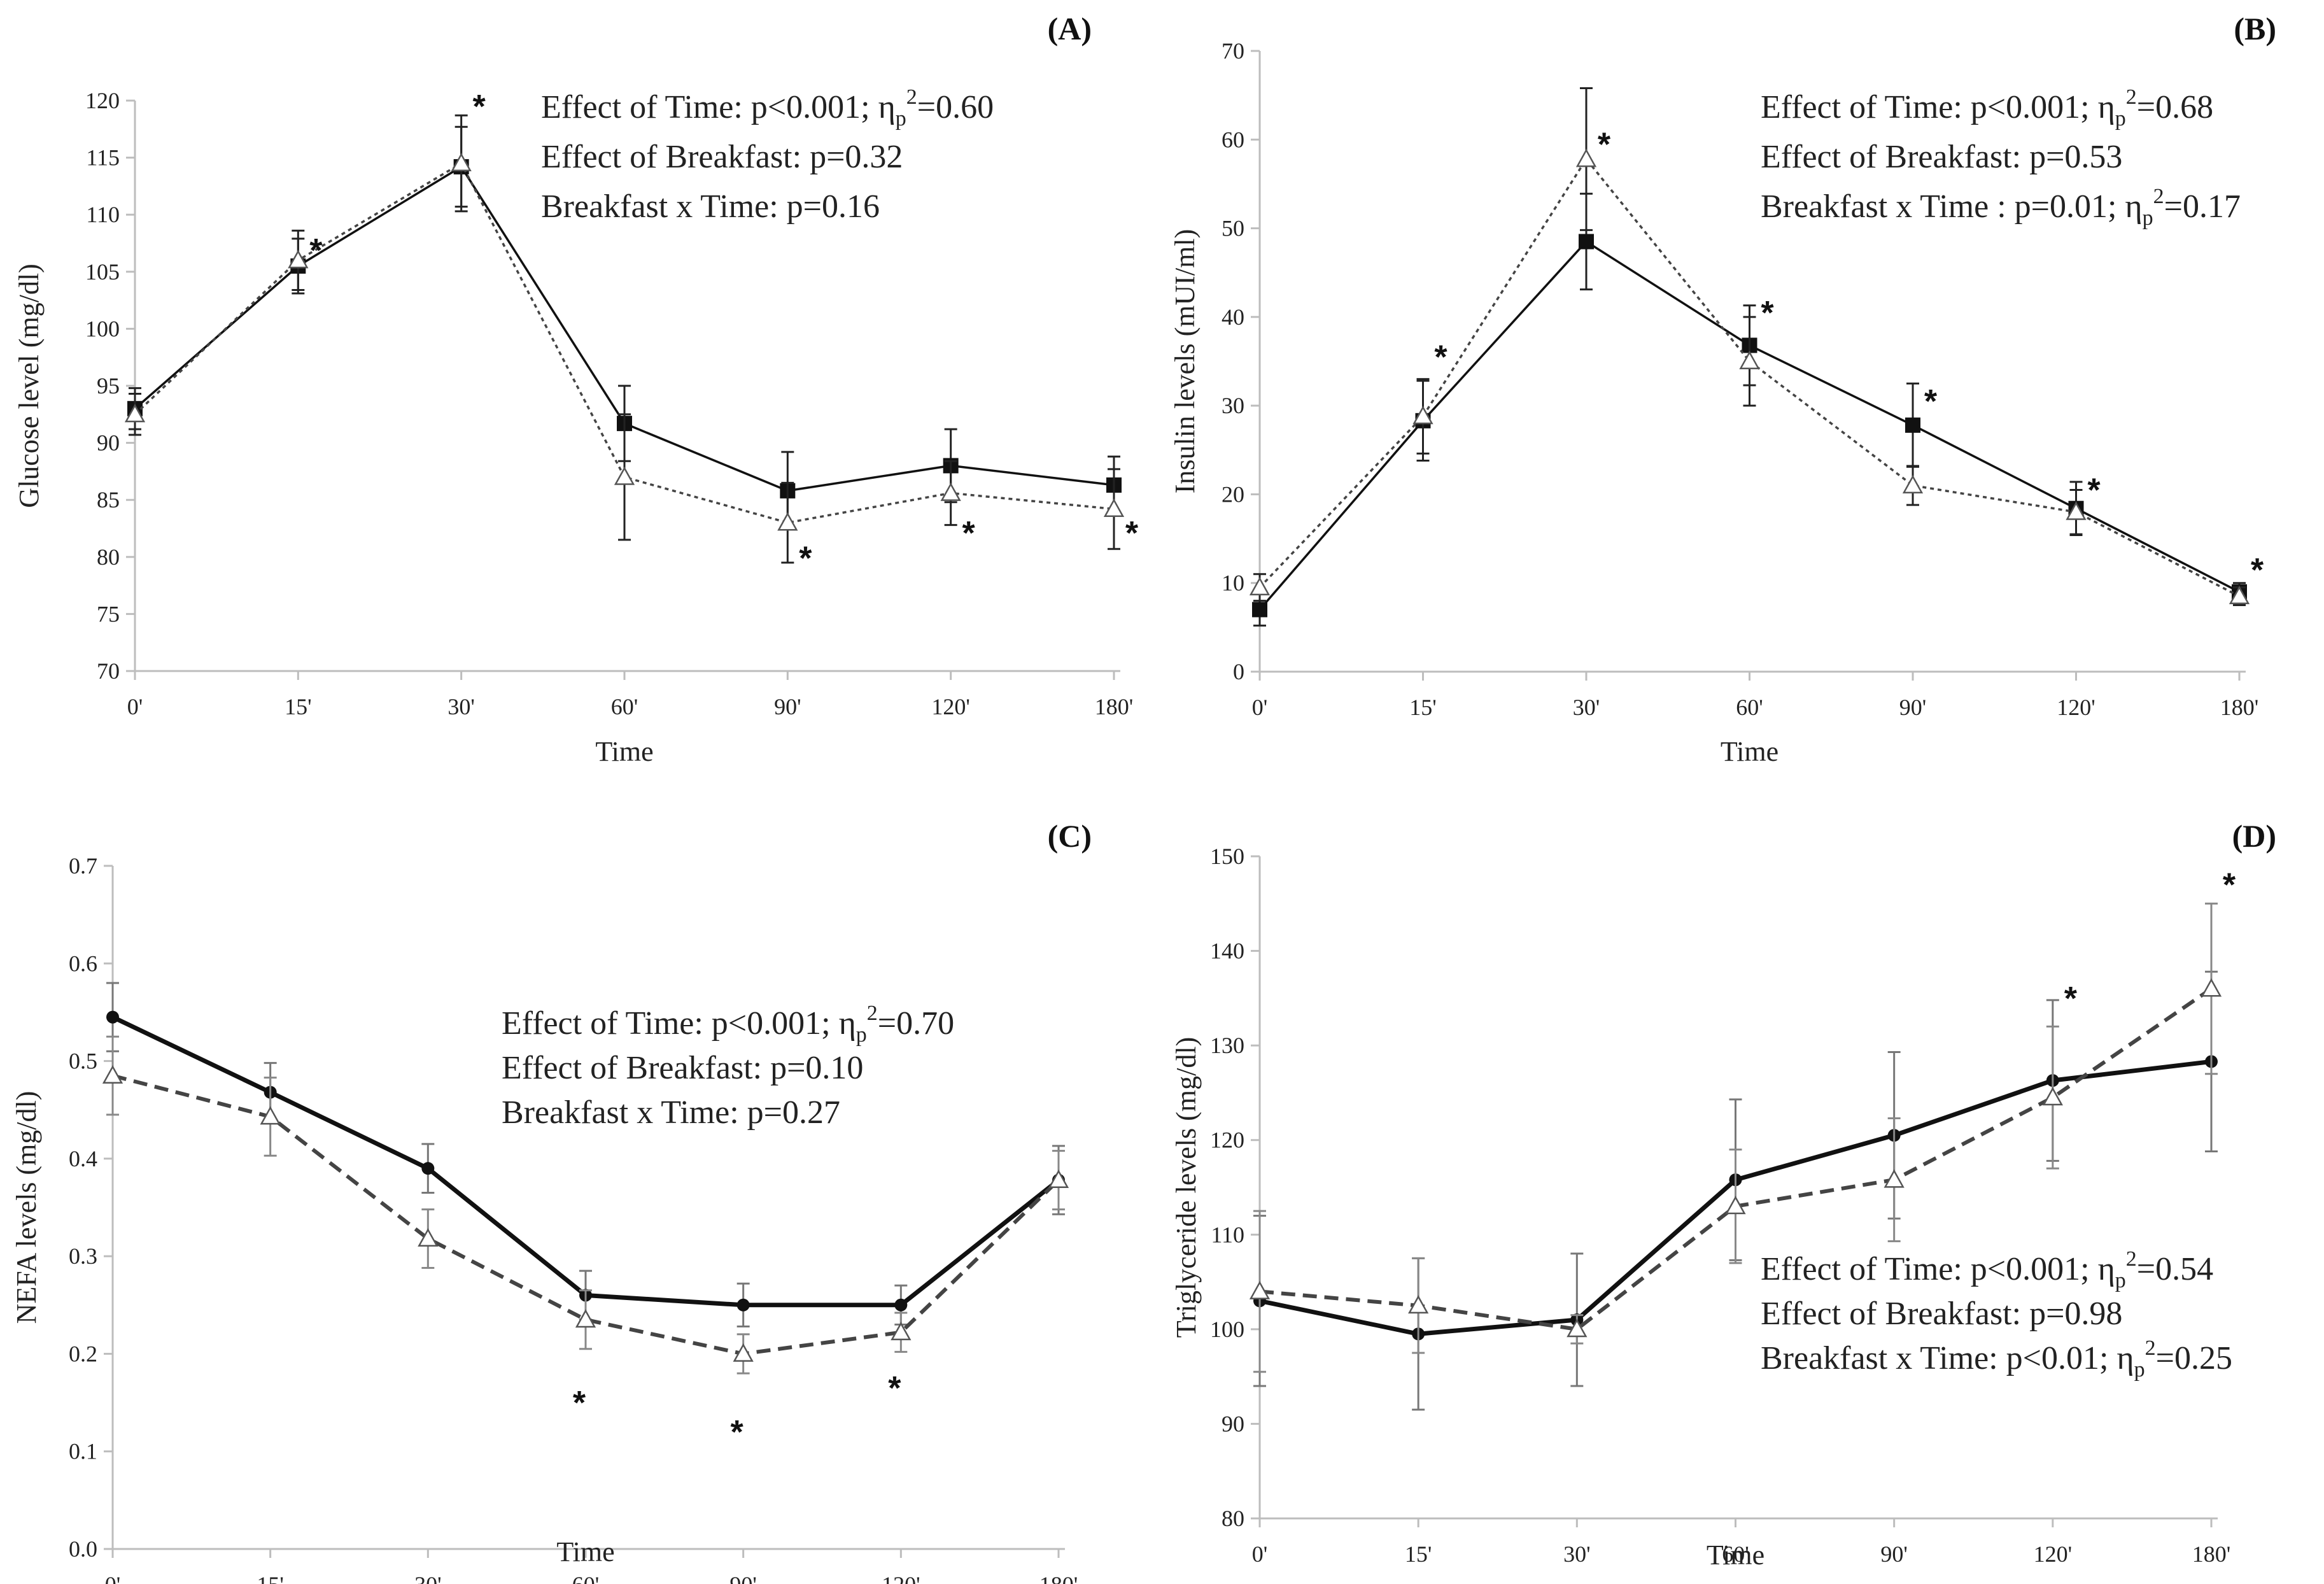 Image resolution: width=2324 pixels, height=1584 pixels. What do you see at coordinates (1227, 951) in the screenshot?
I see `y-tick-label: 140` at bounding box center [1227, 951].